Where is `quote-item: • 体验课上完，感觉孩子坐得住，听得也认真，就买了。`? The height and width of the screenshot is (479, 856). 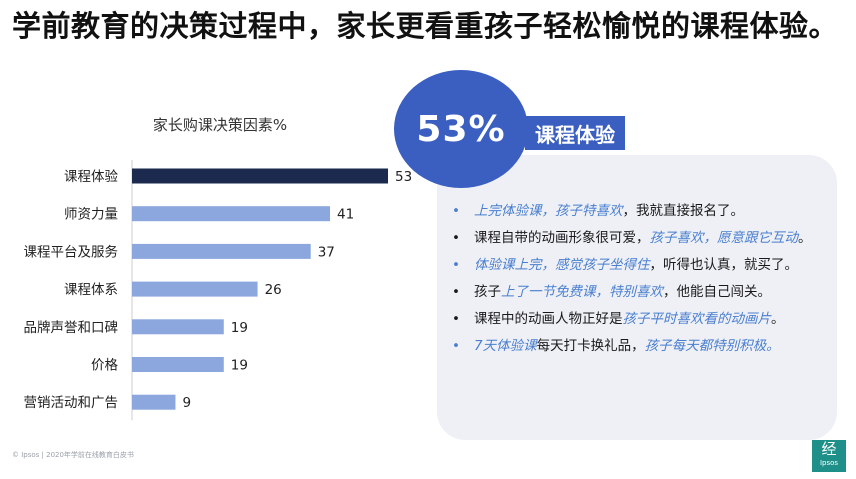 quote-item: • 体验课上完，感觉孩子坐得住，听得也认真，就买了。 is located at coordinates (638, 265).